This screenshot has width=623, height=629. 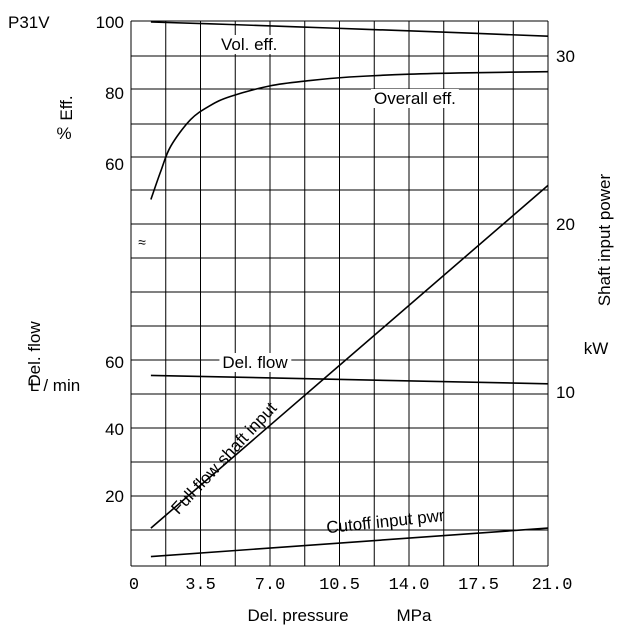 I want to click on series-label-cutoff-input-pwr: Cutoff input pwr, so click(x=385, y=521).